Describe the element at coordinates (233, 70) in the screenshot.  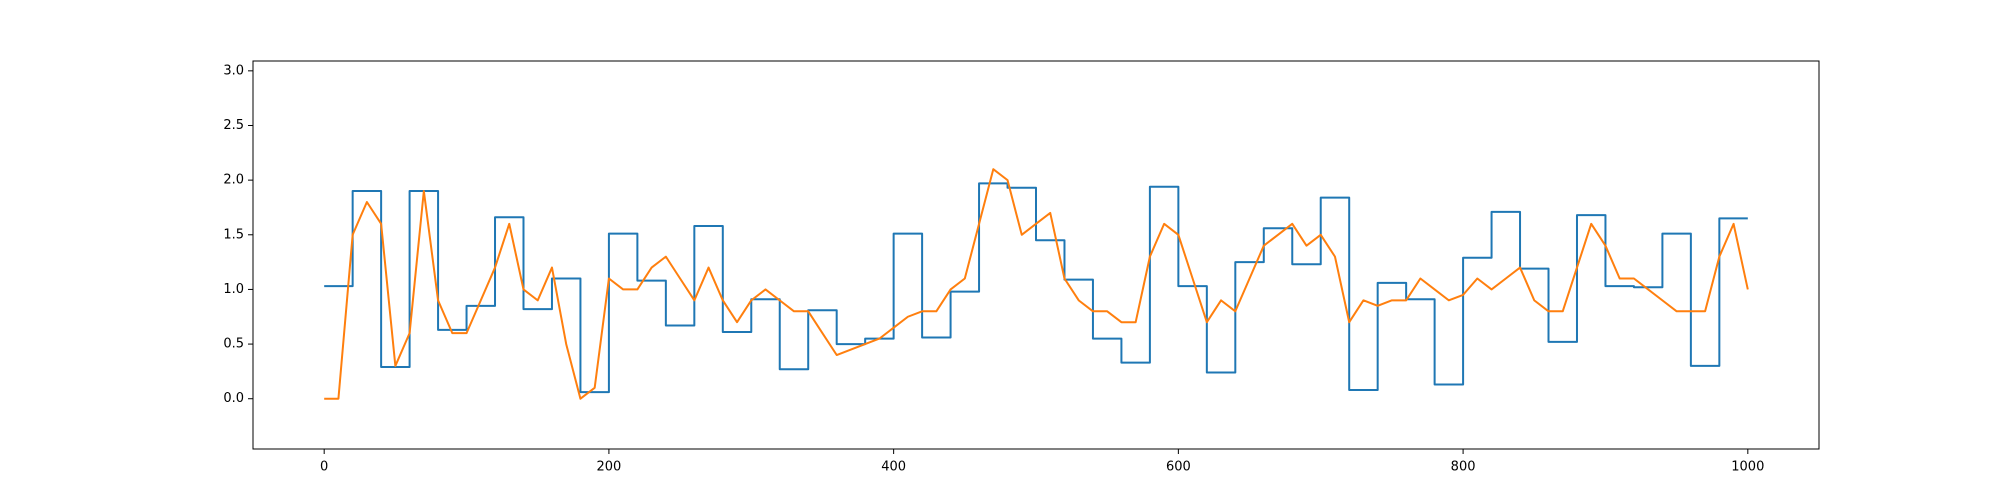
I see `y-tick-label: 3.0` at that location.